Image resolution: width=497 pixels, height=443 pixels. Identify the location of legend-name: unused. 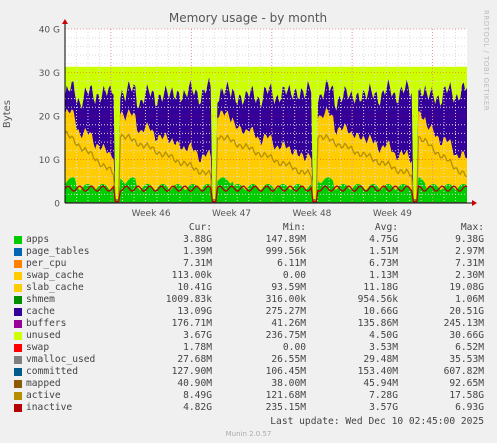
(43, 335).